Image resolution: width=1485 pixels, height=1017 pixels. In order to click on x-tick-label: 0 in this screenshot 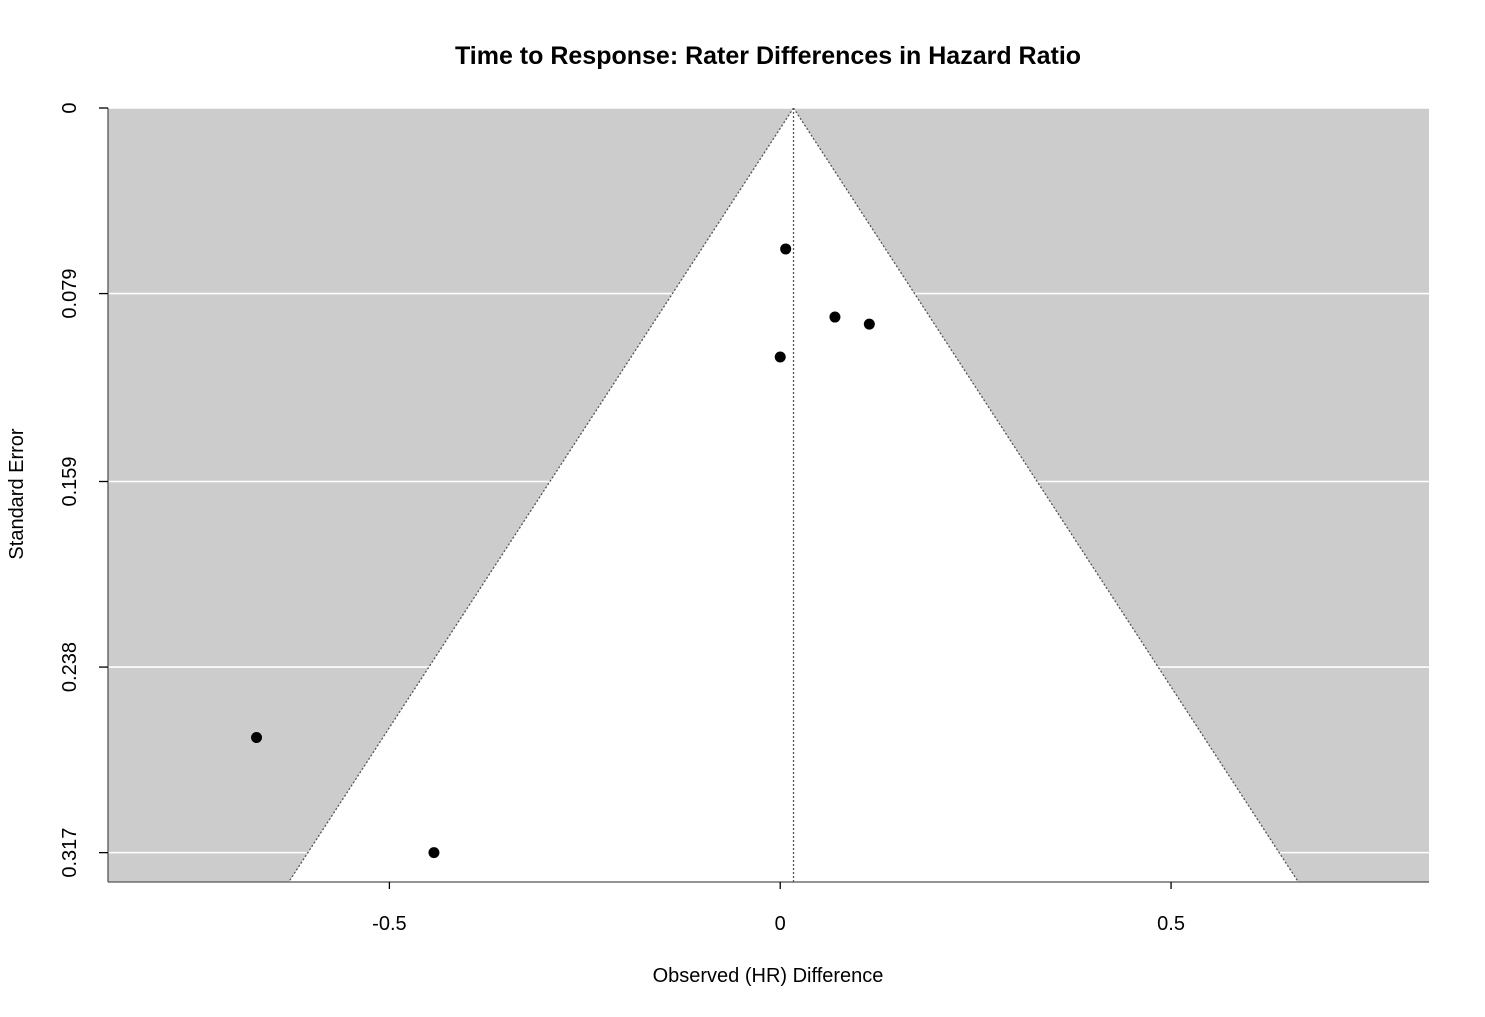, I will do `click(780, 924)`.